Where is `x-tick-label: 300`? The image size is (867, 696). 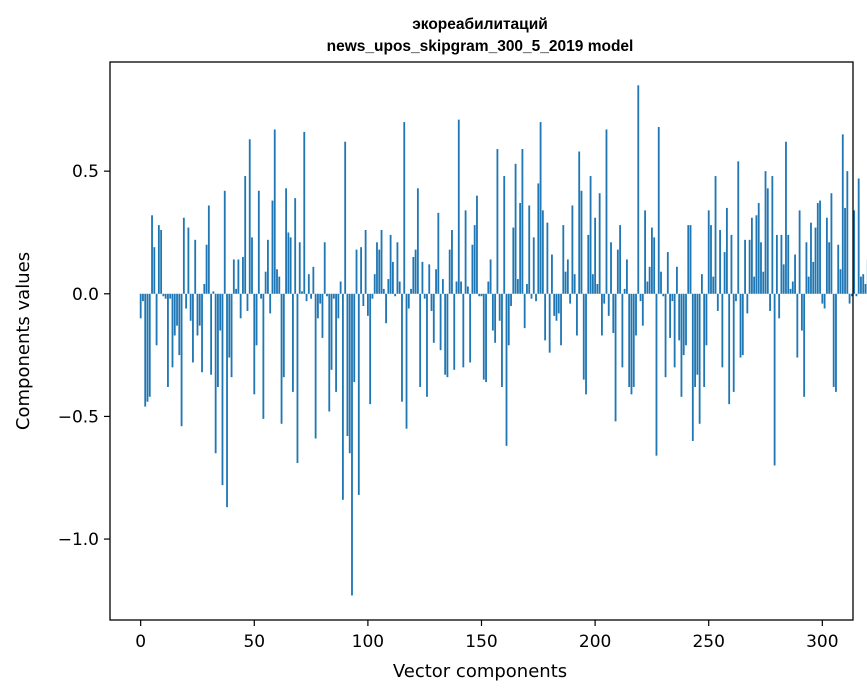 x-tick-label: 300 is located at coordinates (822, 642).